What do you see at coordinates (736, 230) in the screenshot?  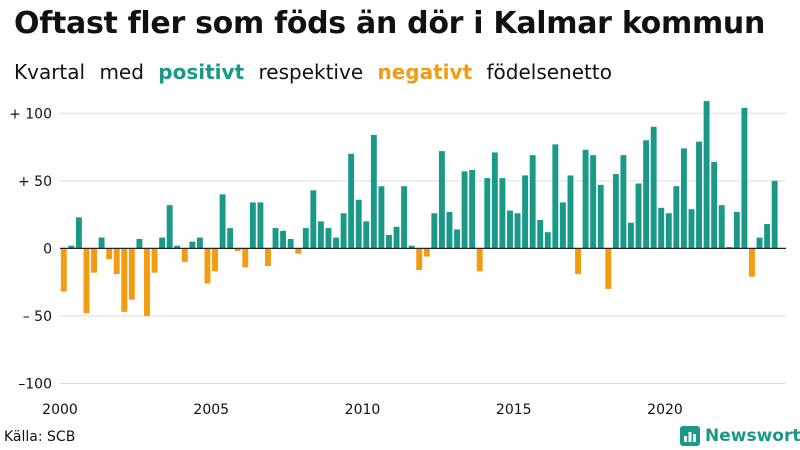 I see `bar-q90` at bounding box center [736, 230].